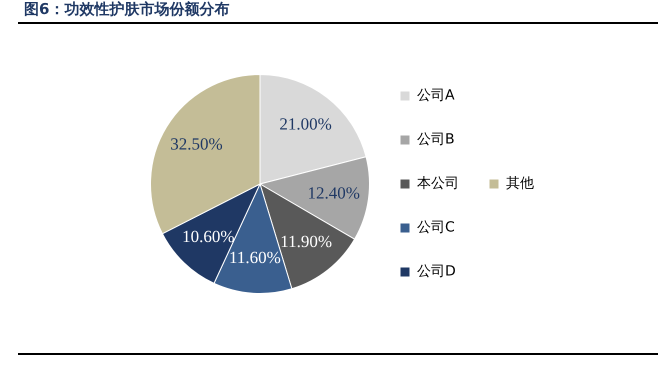 The height and width of the screenshot is (374, 664). What do you see at coordinates (334, 193) in the screenshot?
I see `data-label: 12.40%` at bounding box center [334, 193].